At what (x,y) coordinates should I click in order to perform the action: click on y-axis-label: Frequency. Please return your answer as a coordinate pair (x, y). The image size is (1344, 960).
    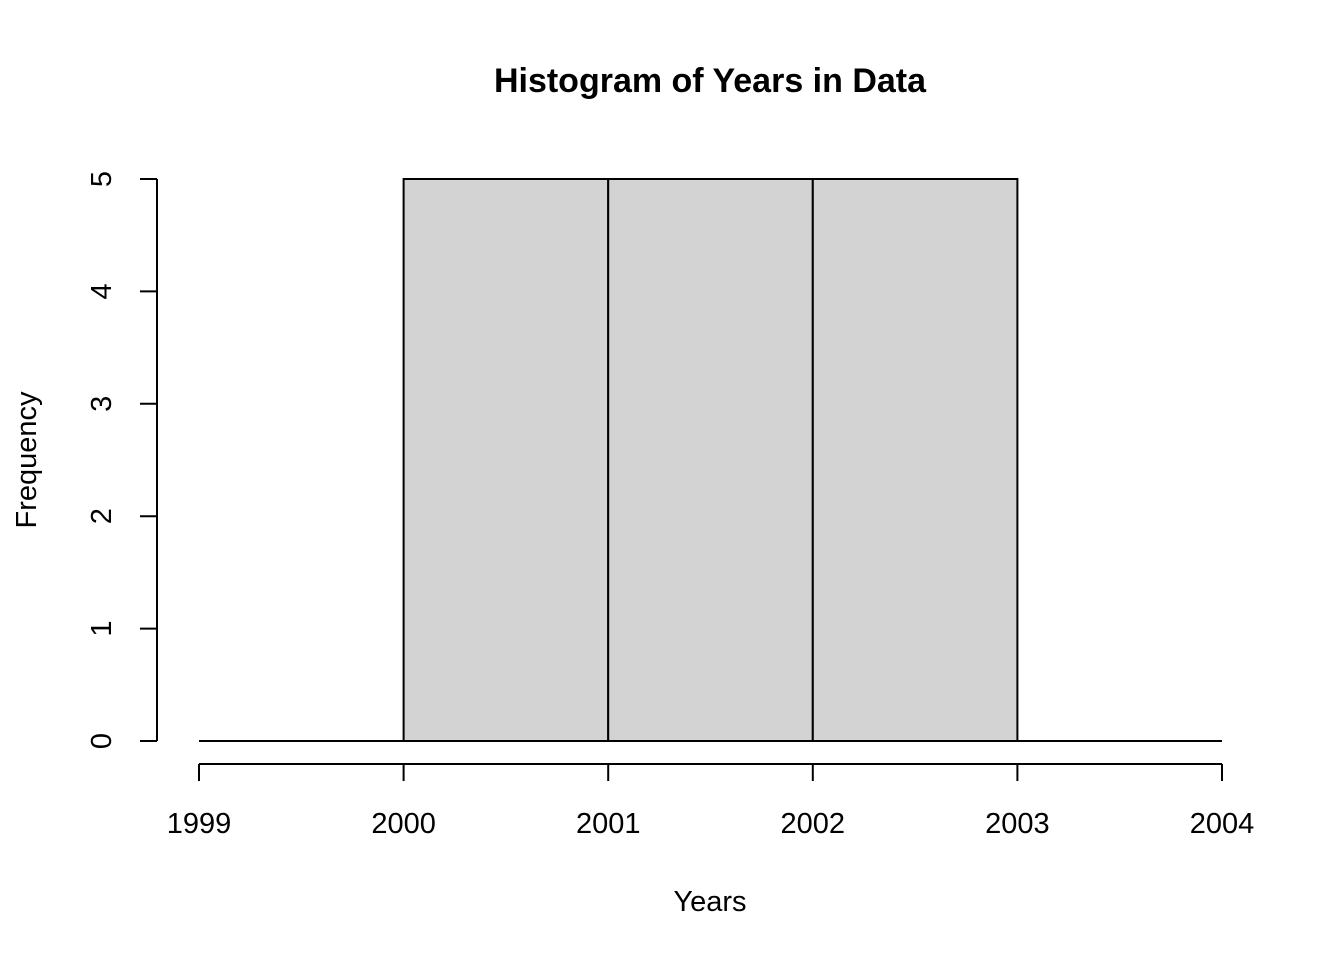
    Looking at the image, I should click on (27, 460).